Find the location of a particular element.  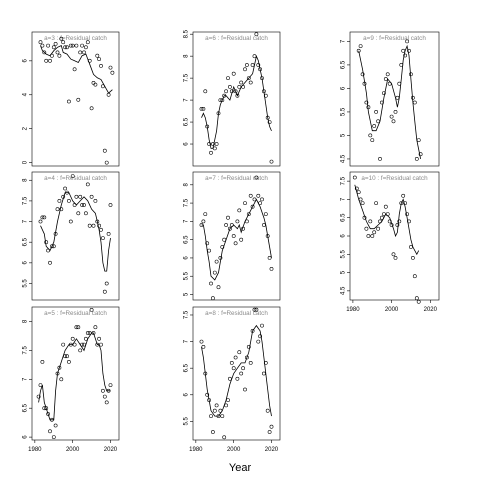

x-axis-label: Year is located at coordinates (240, 468).